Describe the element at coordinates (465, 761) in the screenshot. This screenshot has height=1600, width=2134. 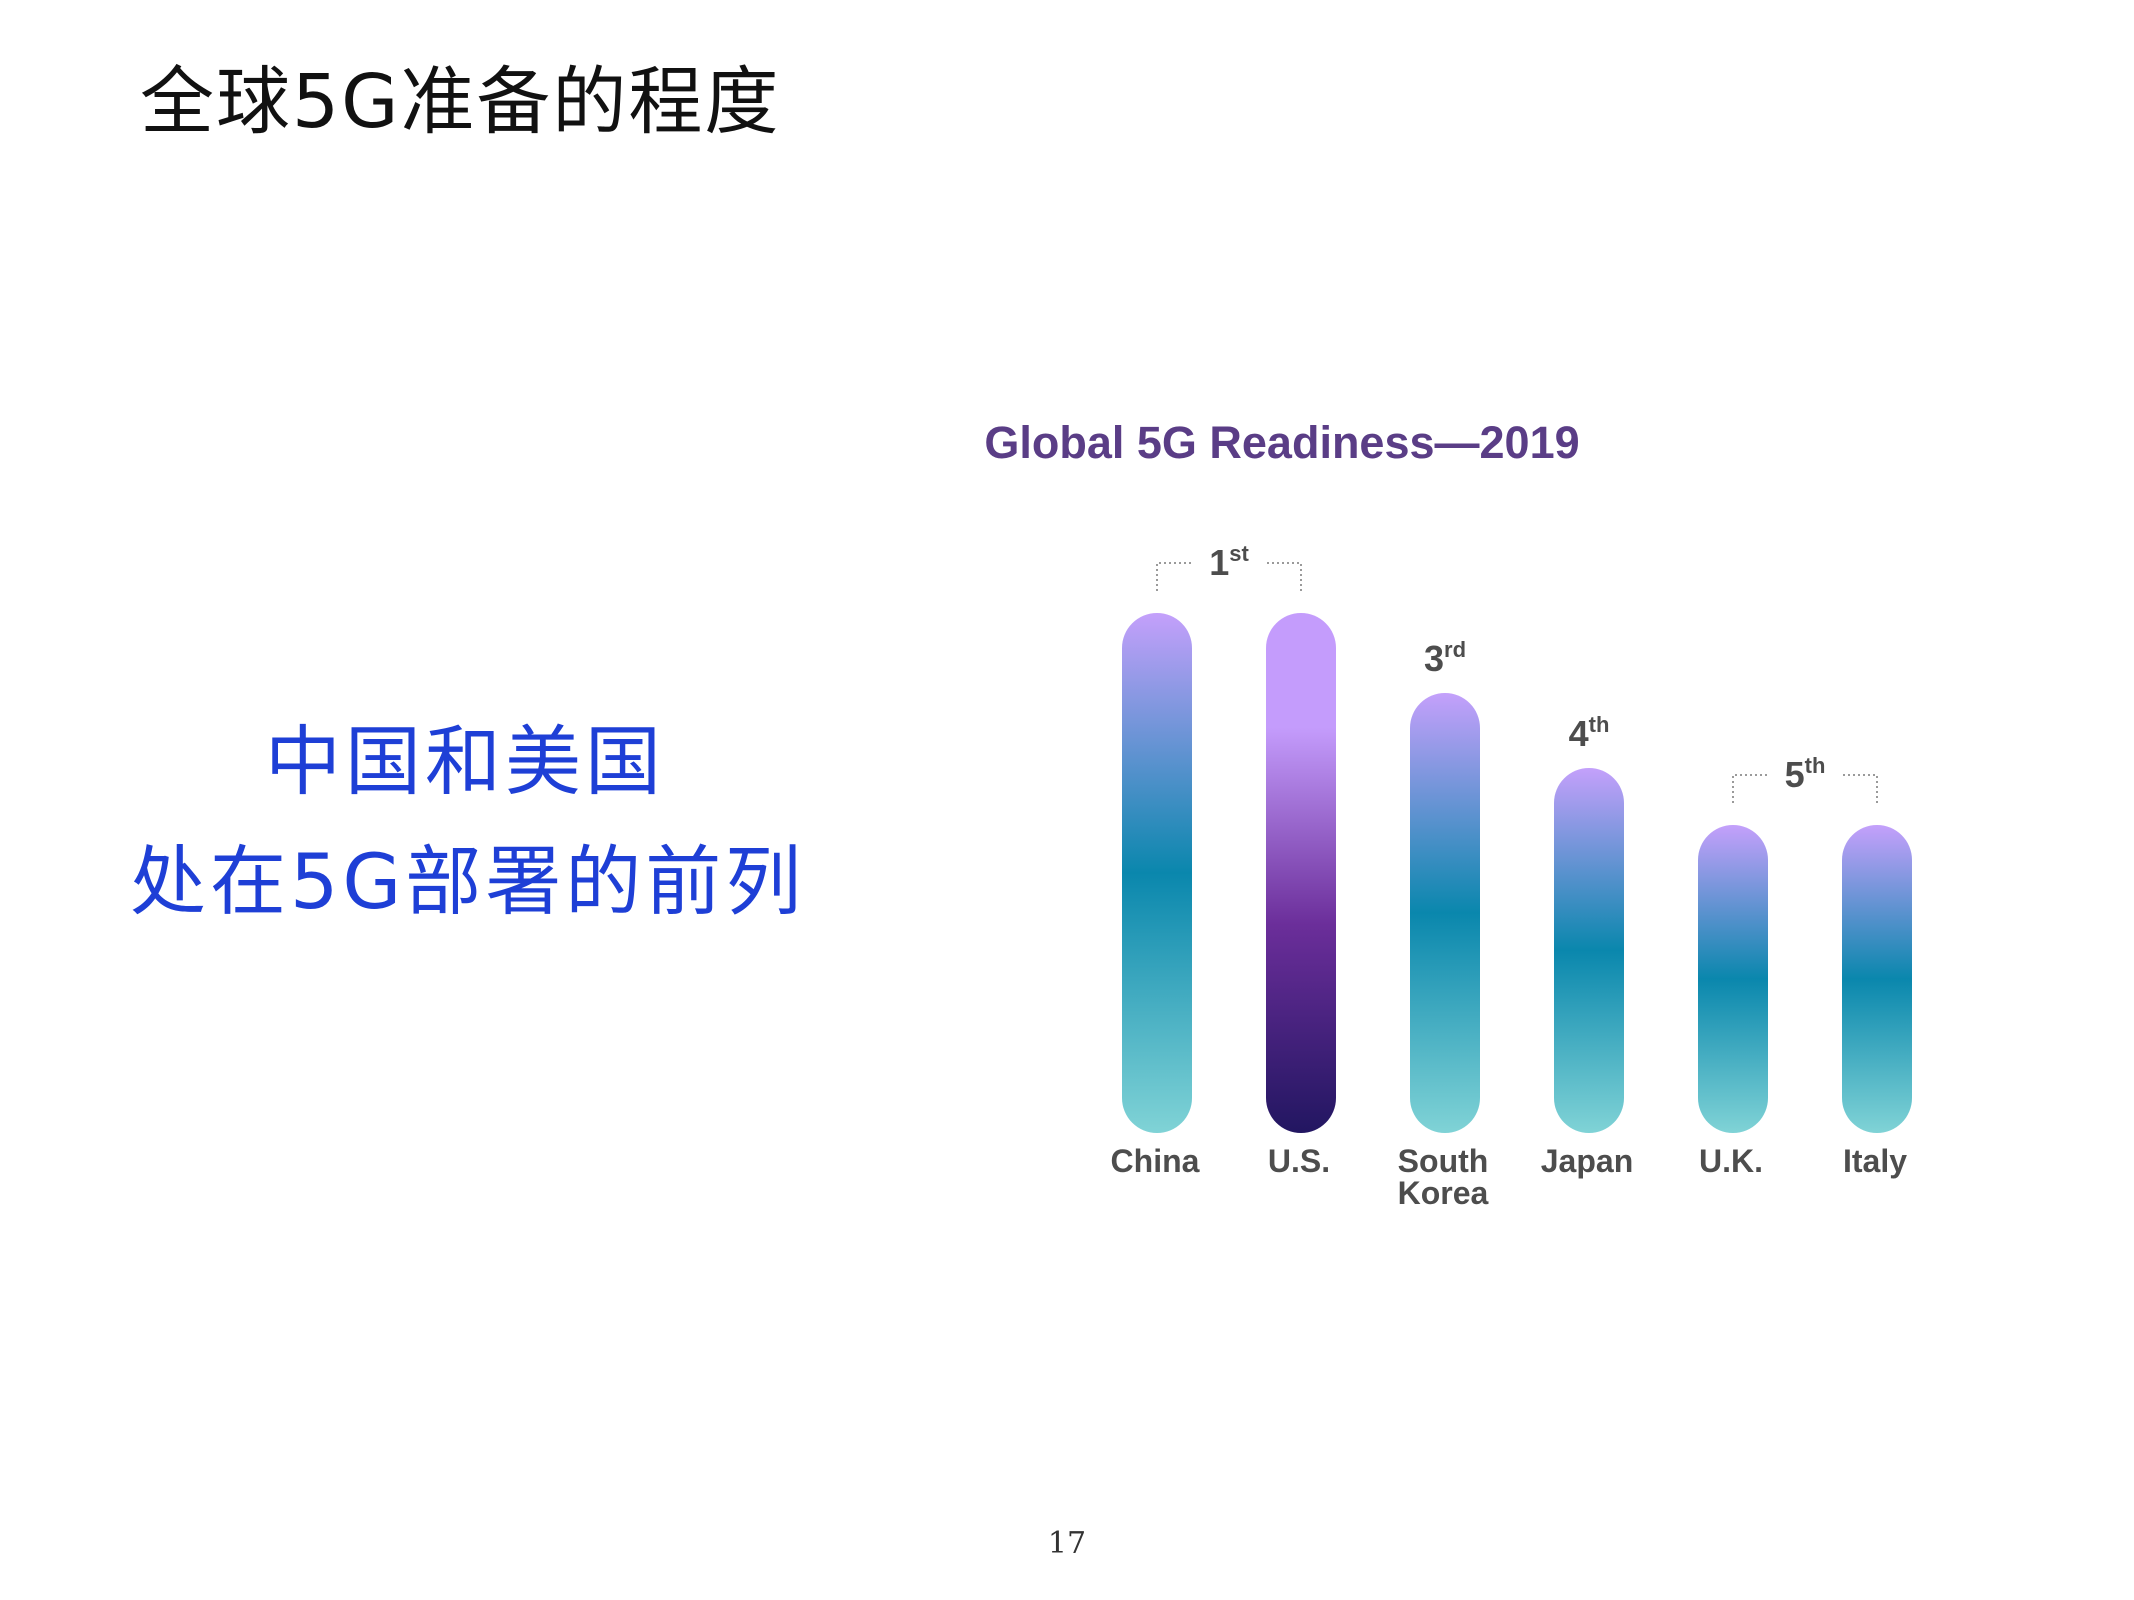
I see `annotation-line-1: 中国和美国` at that location.